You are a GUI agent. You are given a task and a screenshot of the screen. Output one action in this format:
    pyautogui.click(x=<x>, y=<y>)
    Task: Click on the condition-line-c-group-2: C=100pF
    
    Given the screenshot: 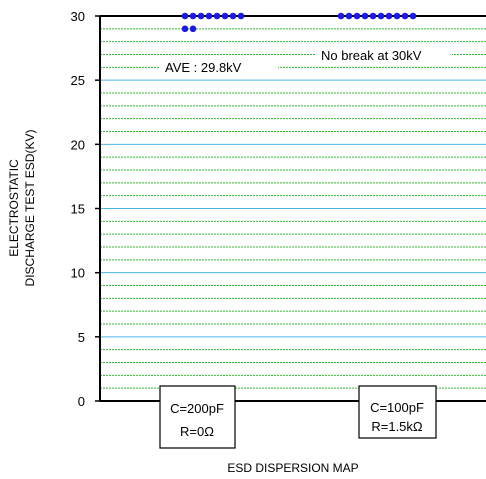 What is the action you would take?
    pyautogui.click(x=397, y=407)
    